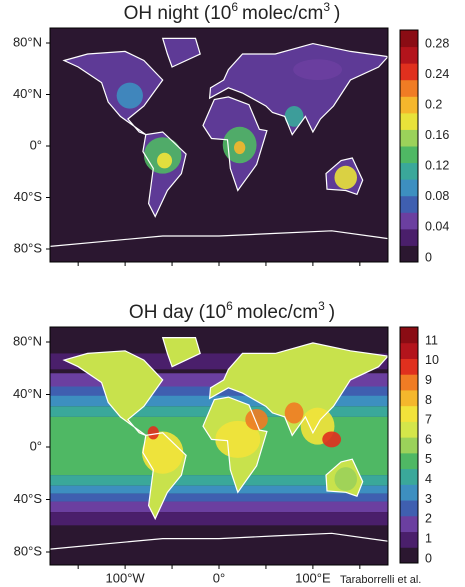 The height and width of the screenshot is (587, 465). Describe the element at coordinates (428, 459) in the screenshot. I see `colorbar-label: 5` at that location.